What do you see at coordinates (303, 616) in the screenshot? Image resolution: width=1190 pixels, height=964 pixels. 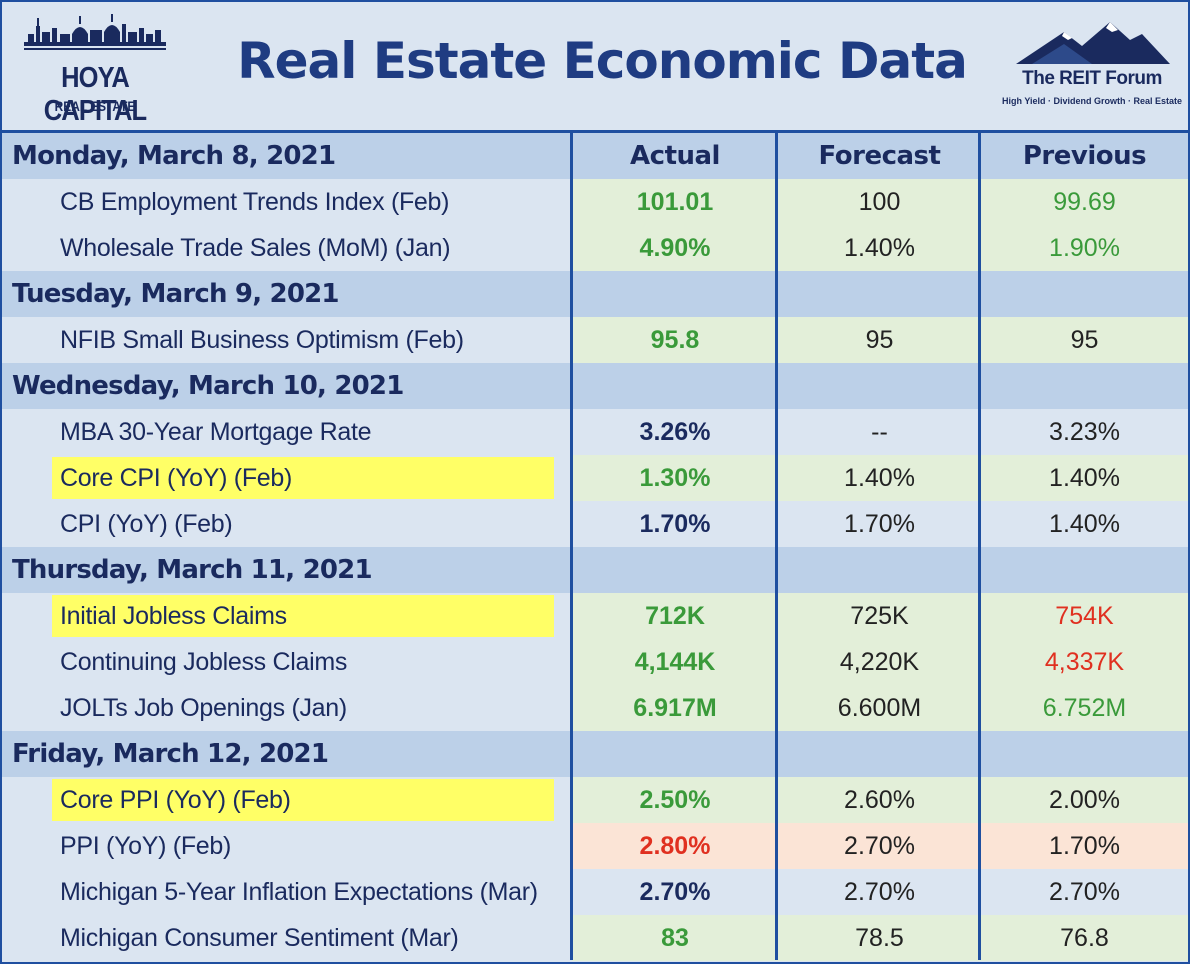 I see `indicator-name: Initial Jobless Claims` at bounding box center [303, 616].